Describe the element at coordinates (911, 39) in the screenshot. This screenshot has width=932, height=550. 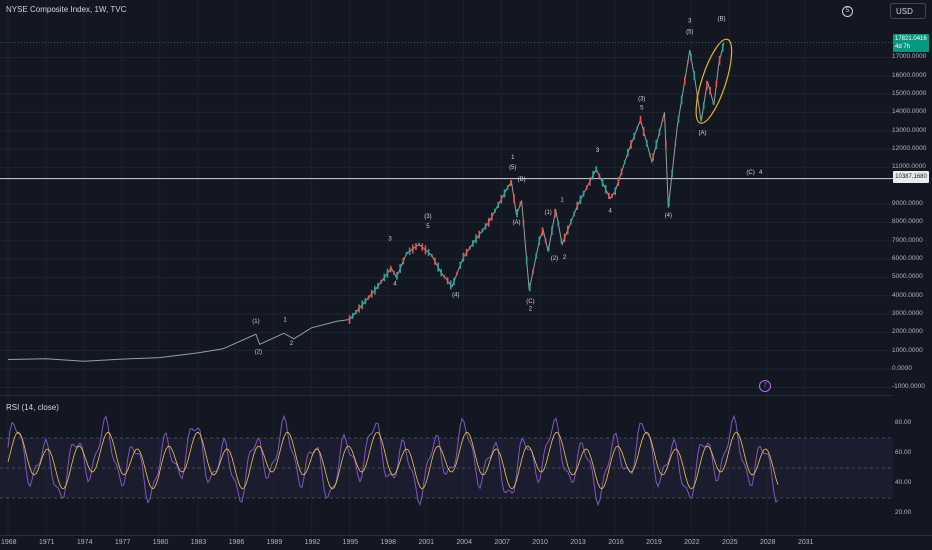
I see `last-price-value: 17821.0416` at that location.